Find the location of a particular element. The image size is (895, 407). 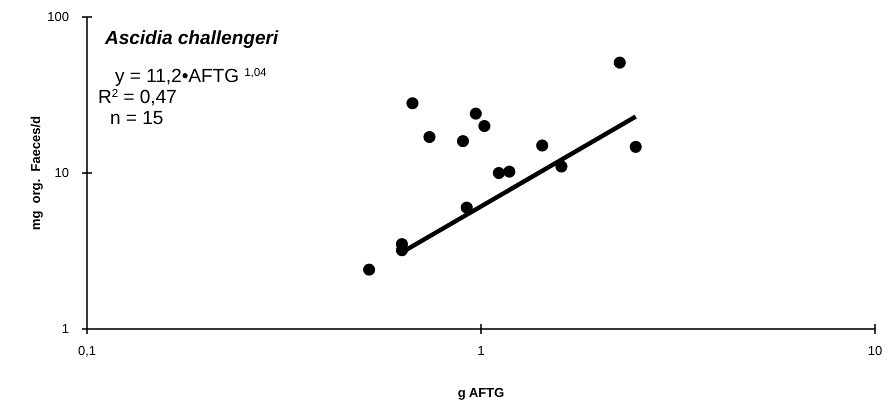

text: Ascidia challengeri is located at coordinates (191, 38).